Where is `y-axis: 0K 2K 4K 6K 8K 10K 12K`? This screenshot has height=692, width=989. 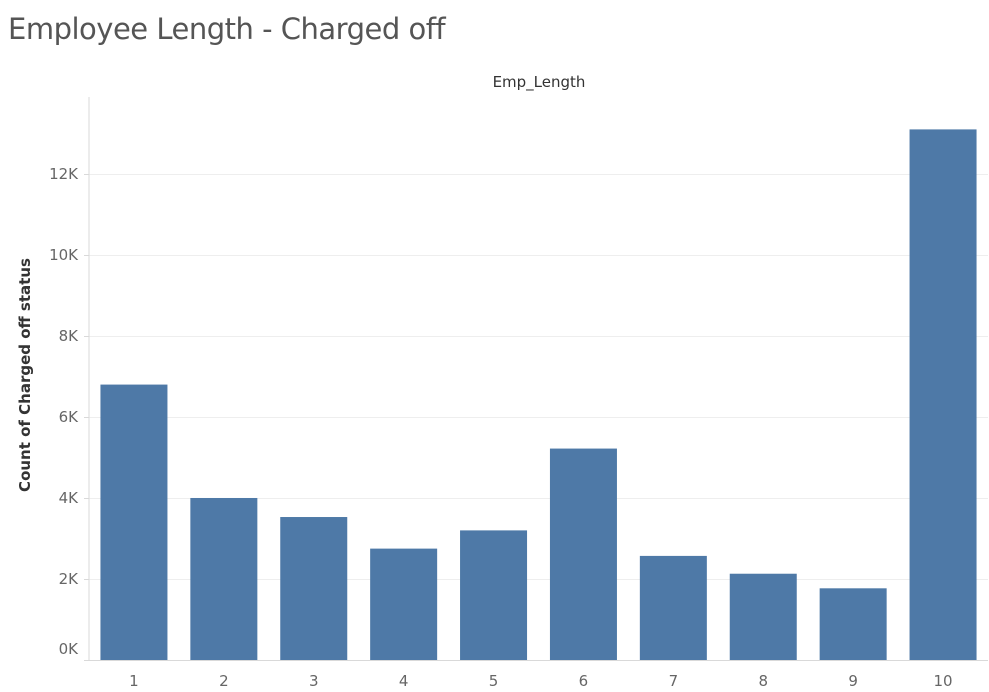
y-axis: 0K 2K 4K 6K 8K 10K 12K is located at coordinates (69, 379).